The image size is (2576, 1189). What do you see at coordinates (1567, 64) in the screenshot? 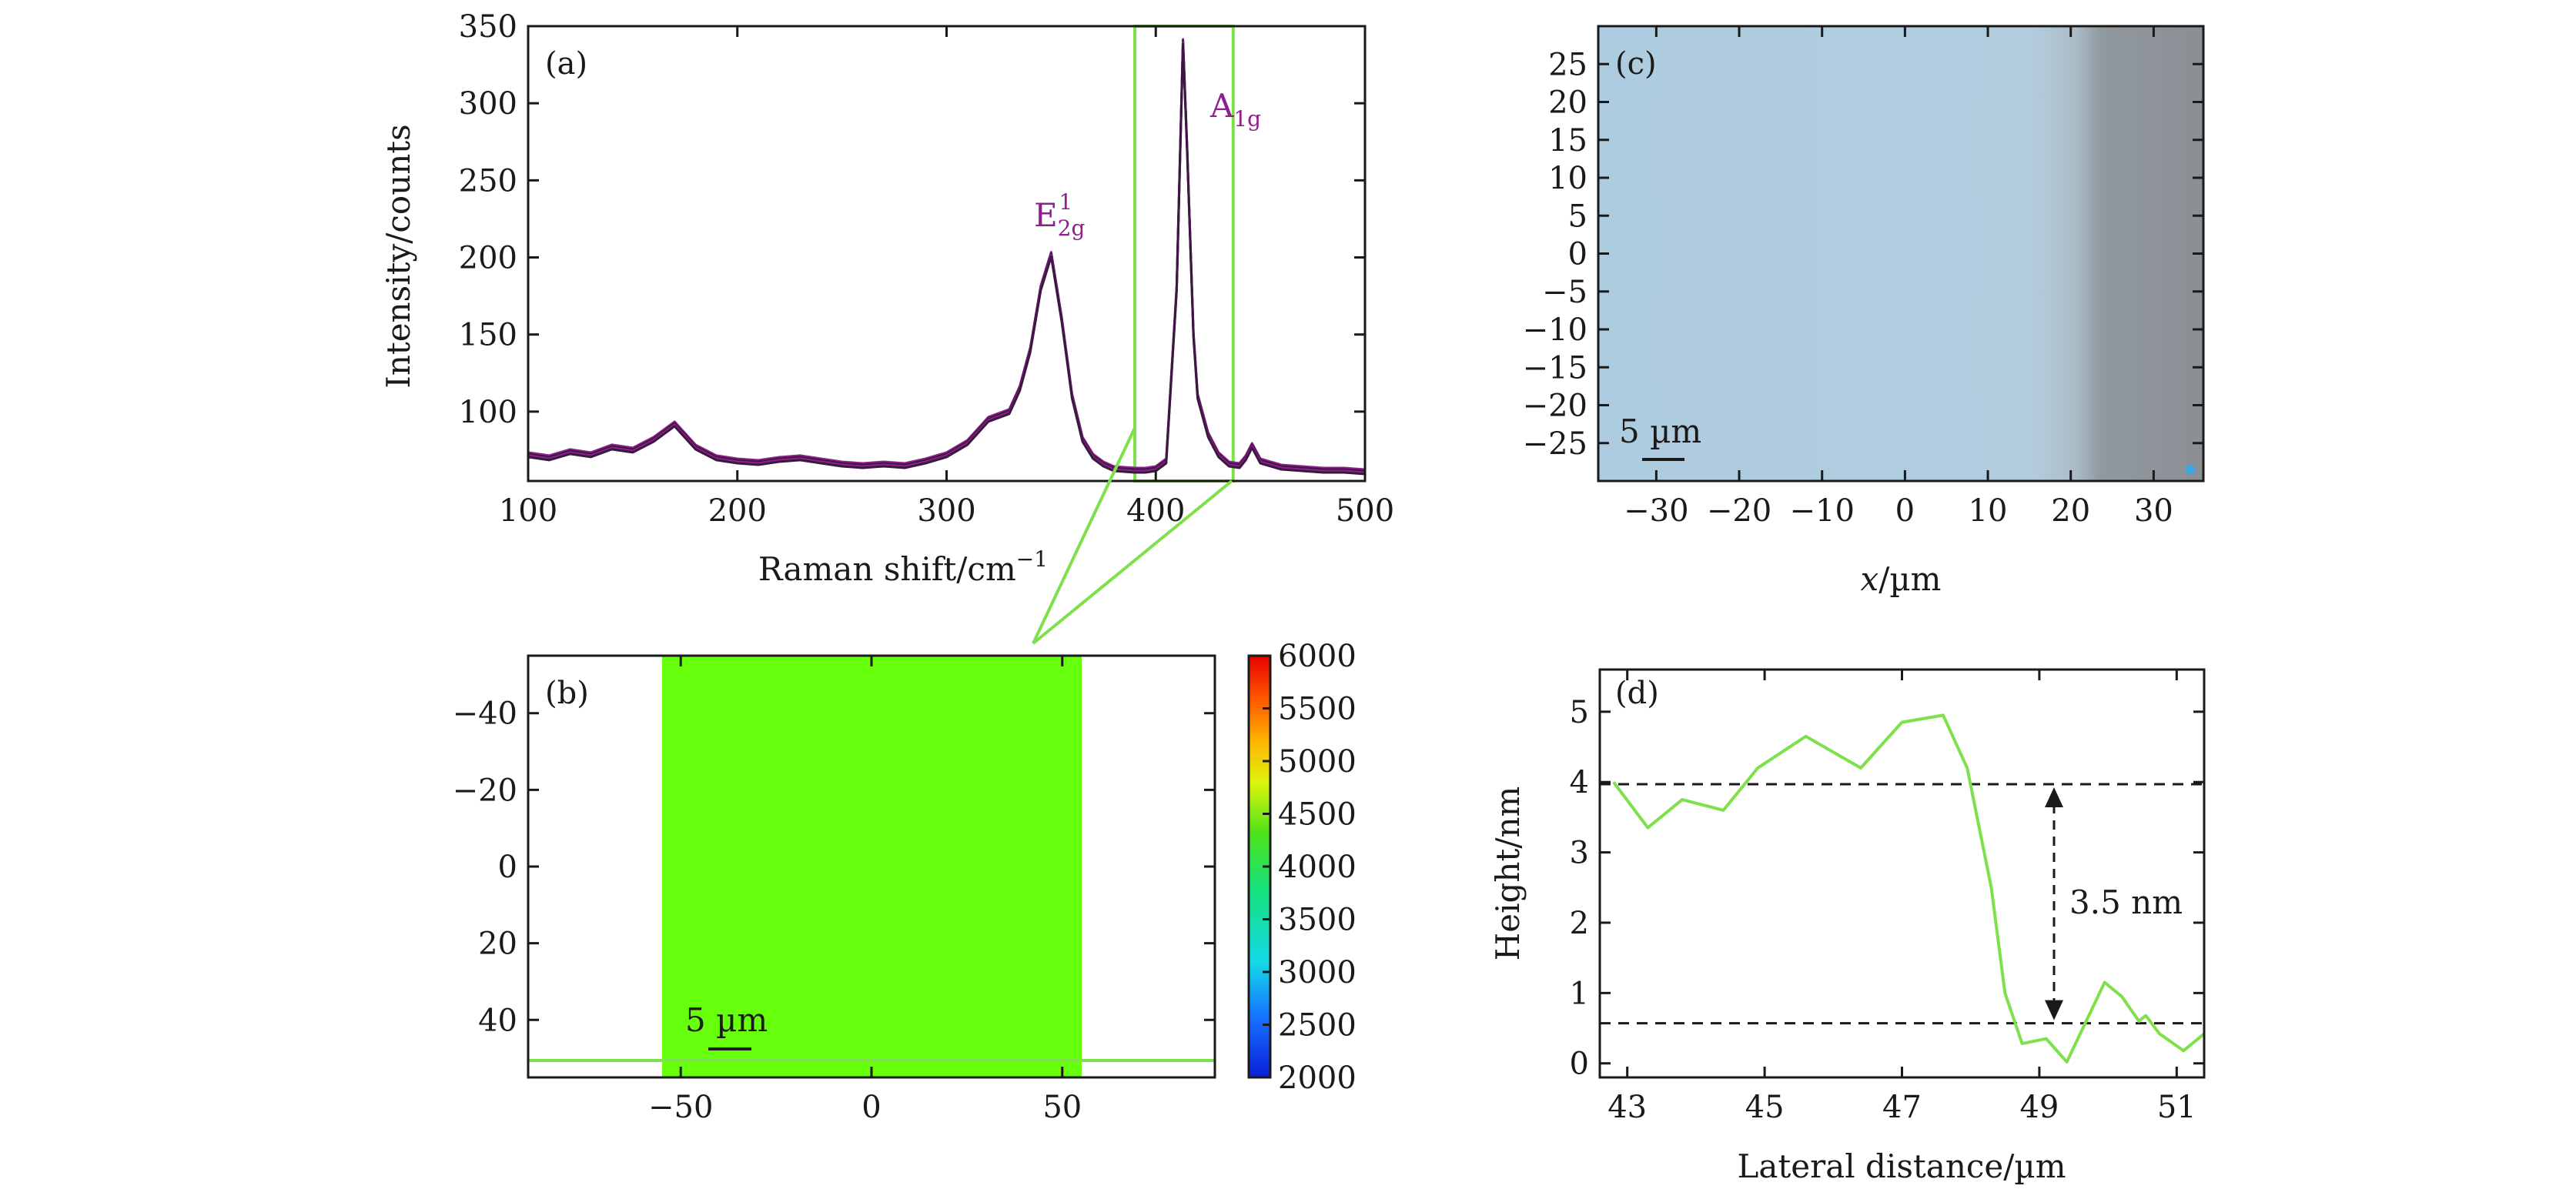
I see `c-y-tick-label: 25` at bounding box center [1567, 64].